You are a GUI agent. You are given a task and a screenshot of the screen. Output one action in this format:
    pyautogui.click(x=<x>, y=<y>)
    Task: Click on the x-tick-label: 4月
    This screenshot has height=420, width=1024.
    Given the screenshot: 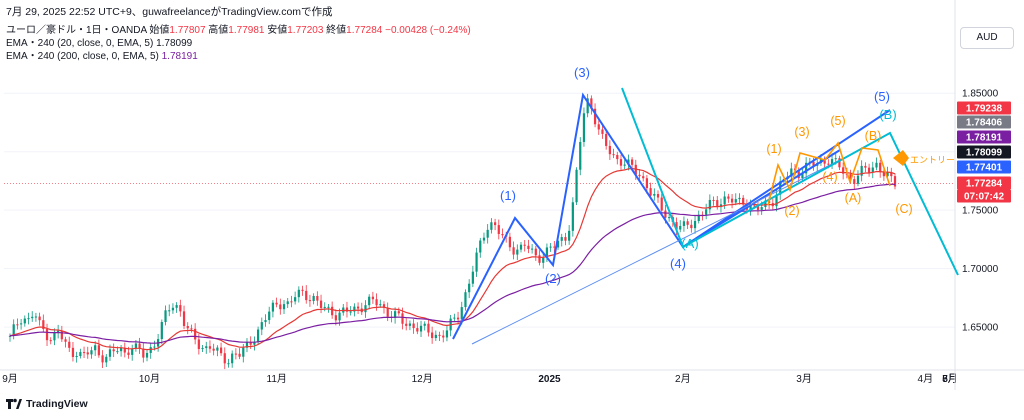 What is the action you would take?
    pyautogui.click(x=926, y=379)
    